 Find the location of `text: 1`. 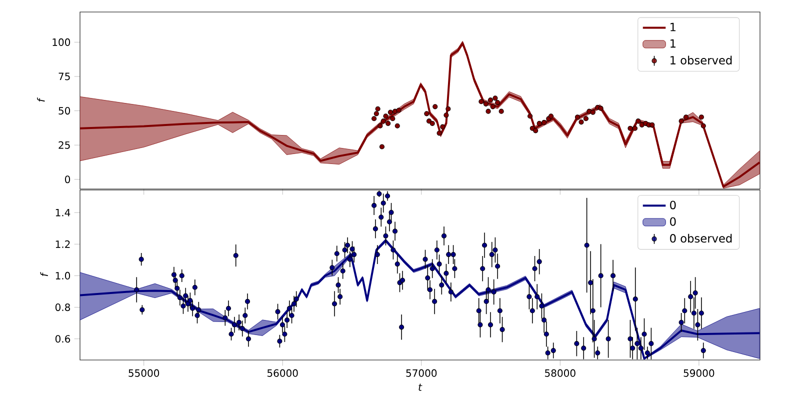

text: 1 is located at coordinates (673, 27).